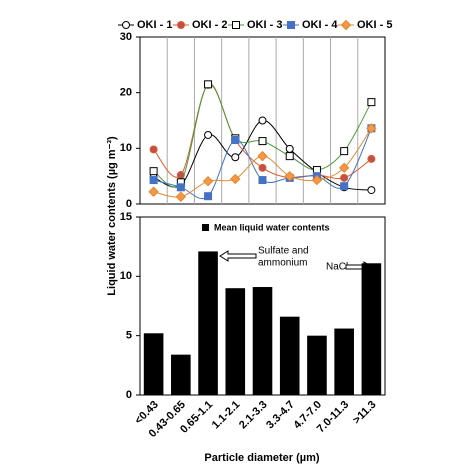 This screenshot has height=474, width=474. What do you see at coordinates (154, 25) in the screenshot?
I see `legend-label: OKI - 1` at bounding box center [154, 25].